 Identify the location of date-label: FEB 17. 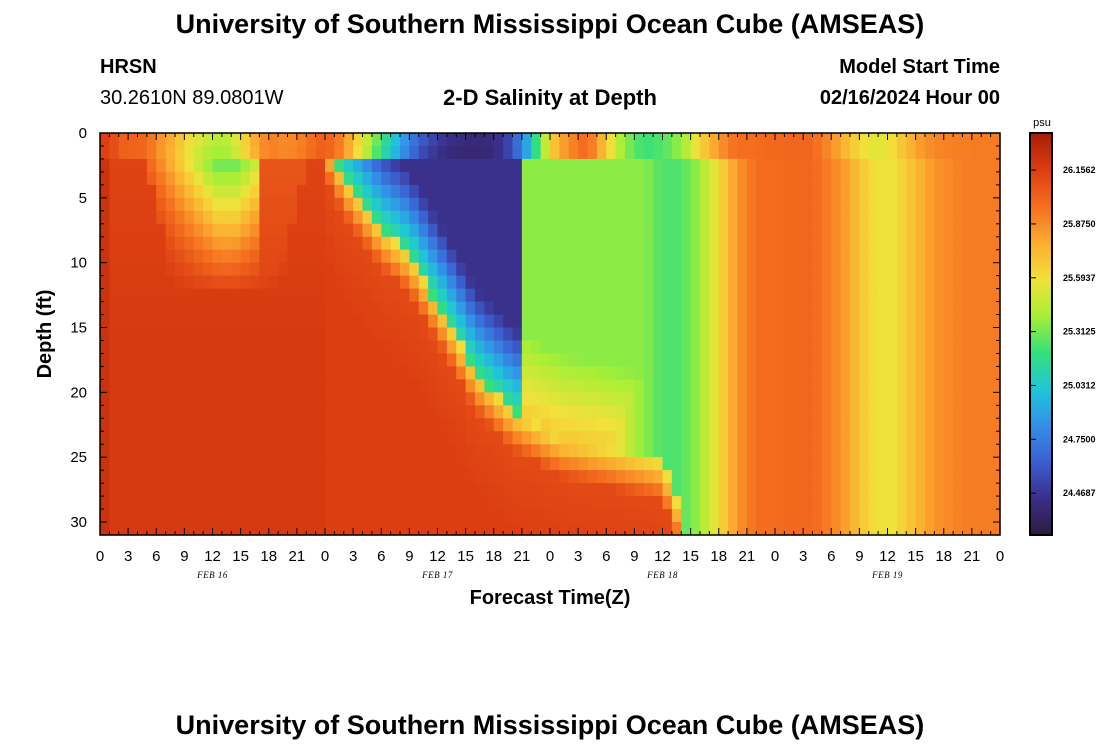
(437, 575).